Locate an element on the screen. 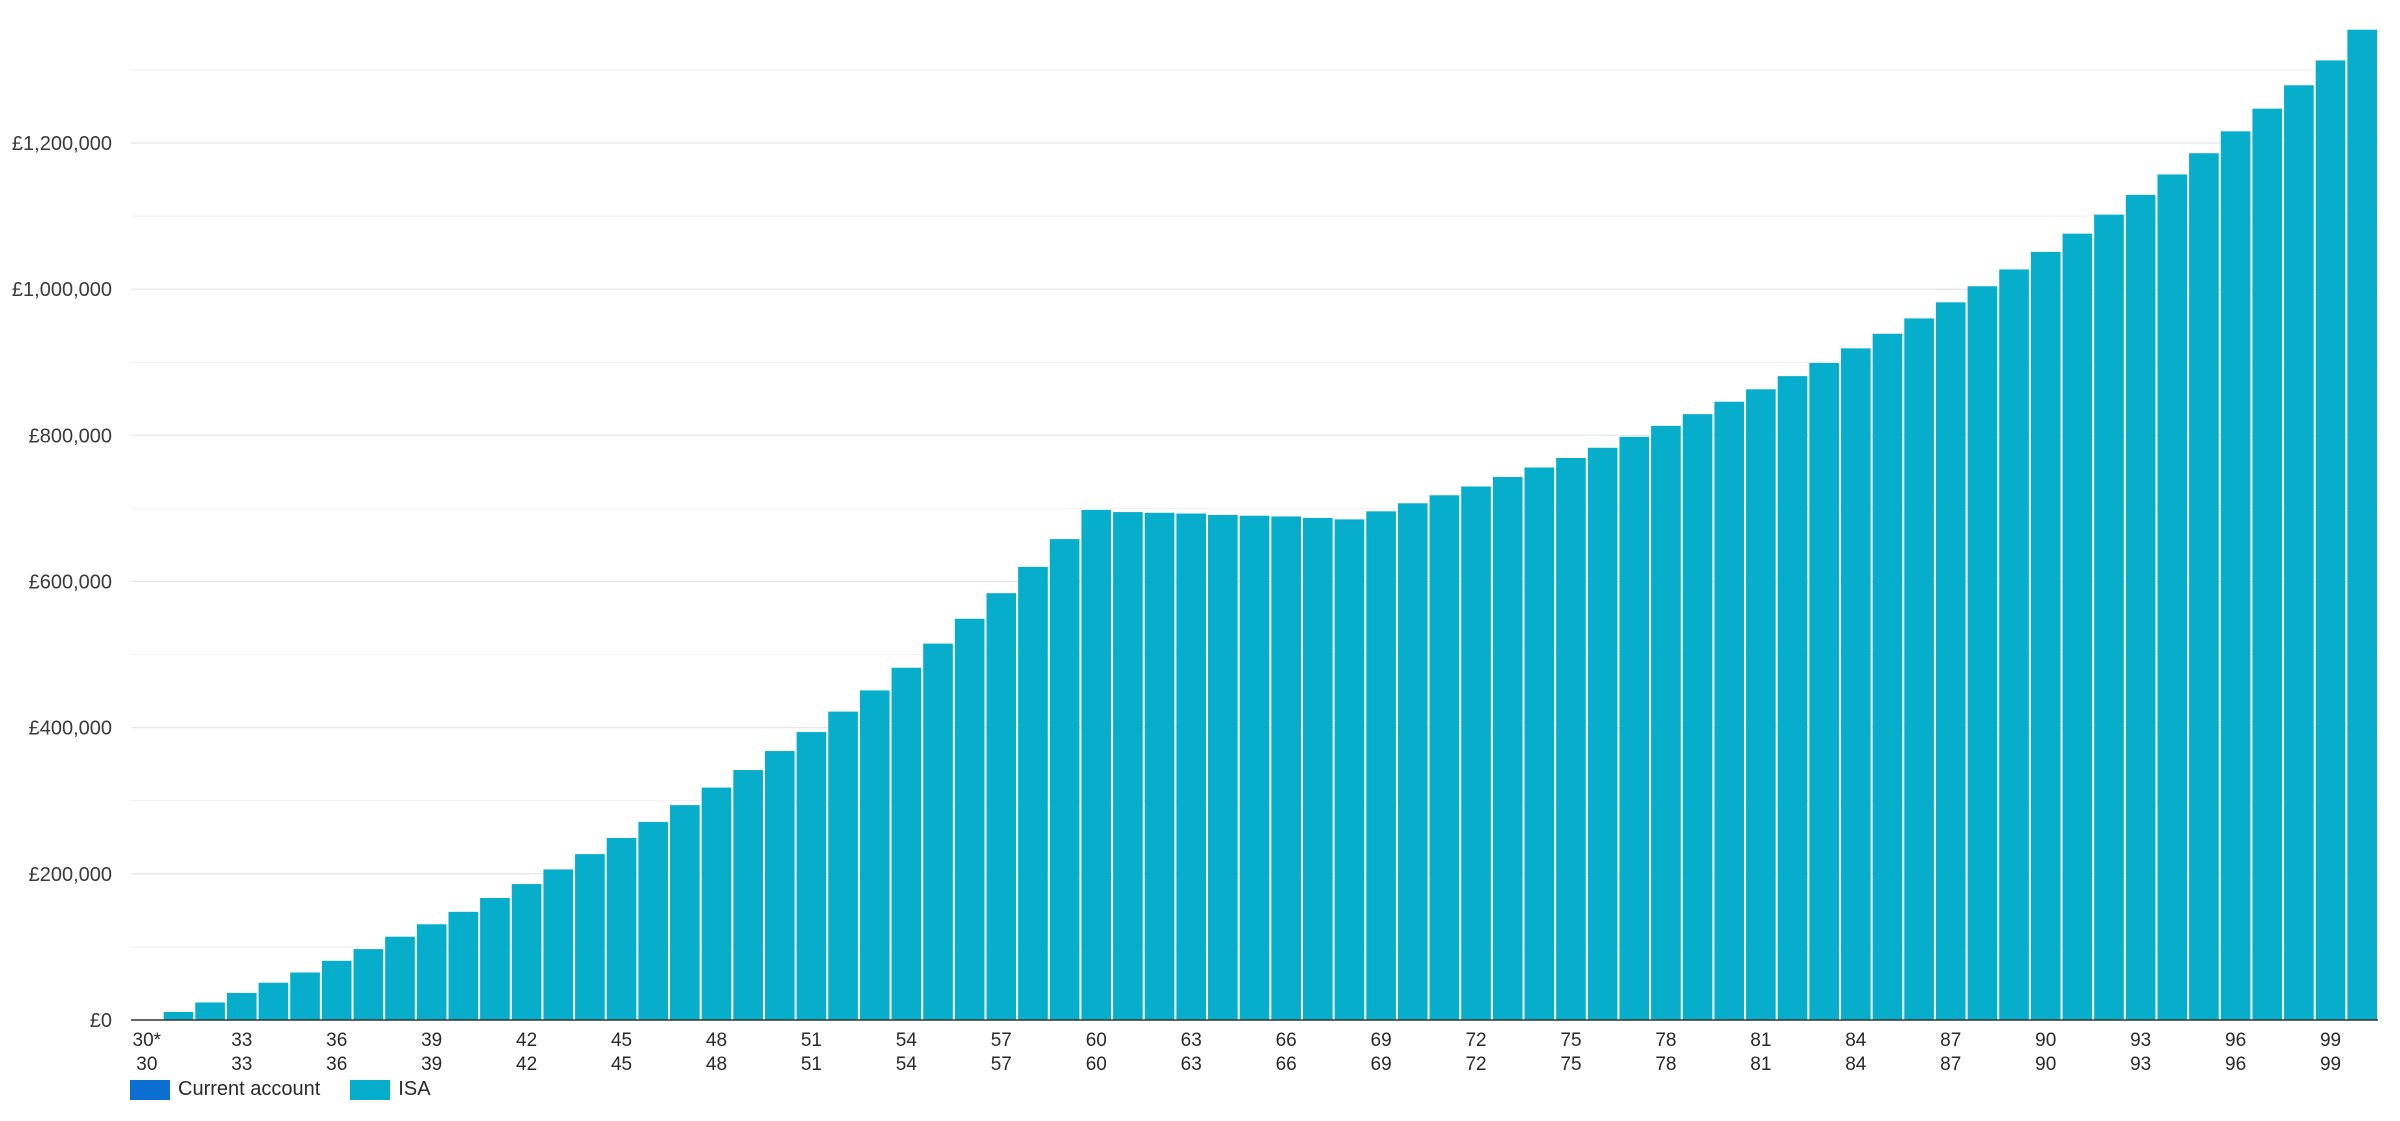 This screenshot has height=1121, width=2400. y-tick-label: £1,200,000 is located at coordinates (62, 144).